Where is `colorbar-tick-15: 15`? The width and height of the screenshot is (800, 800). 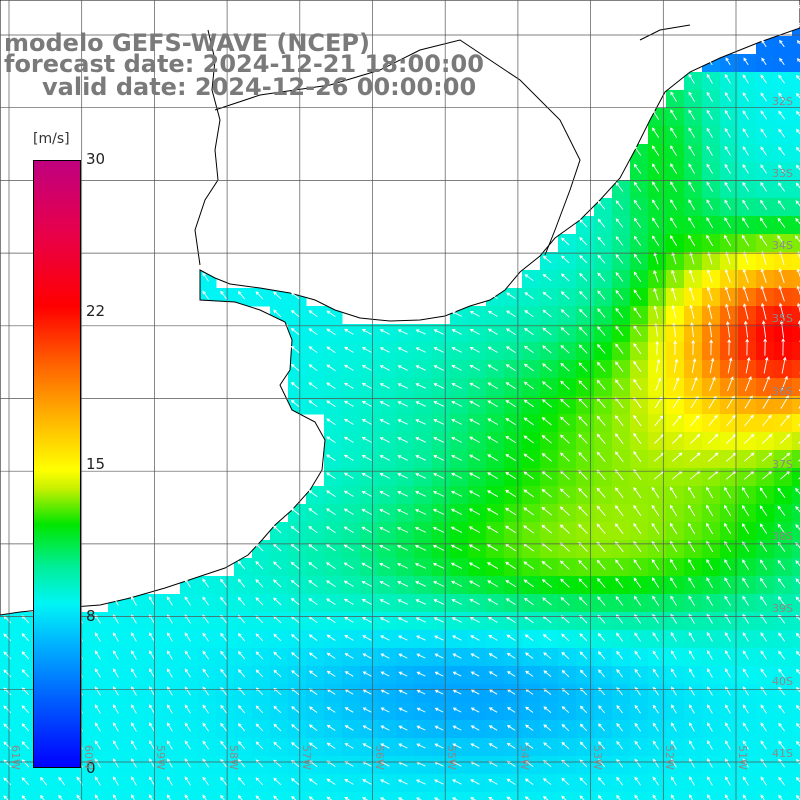 colorbar-tick-15: 15 is located at coordinates (96, 464).